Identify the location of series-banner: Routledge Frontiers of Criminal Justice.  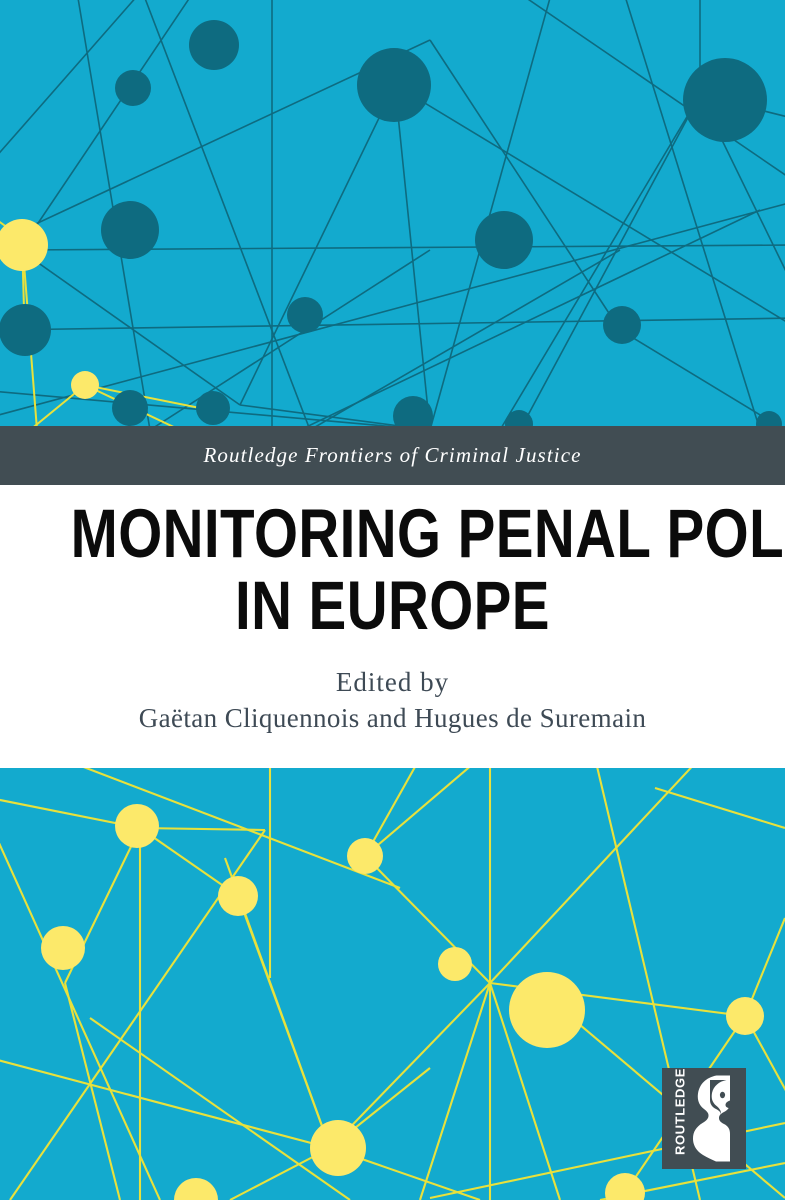
(392, 455).